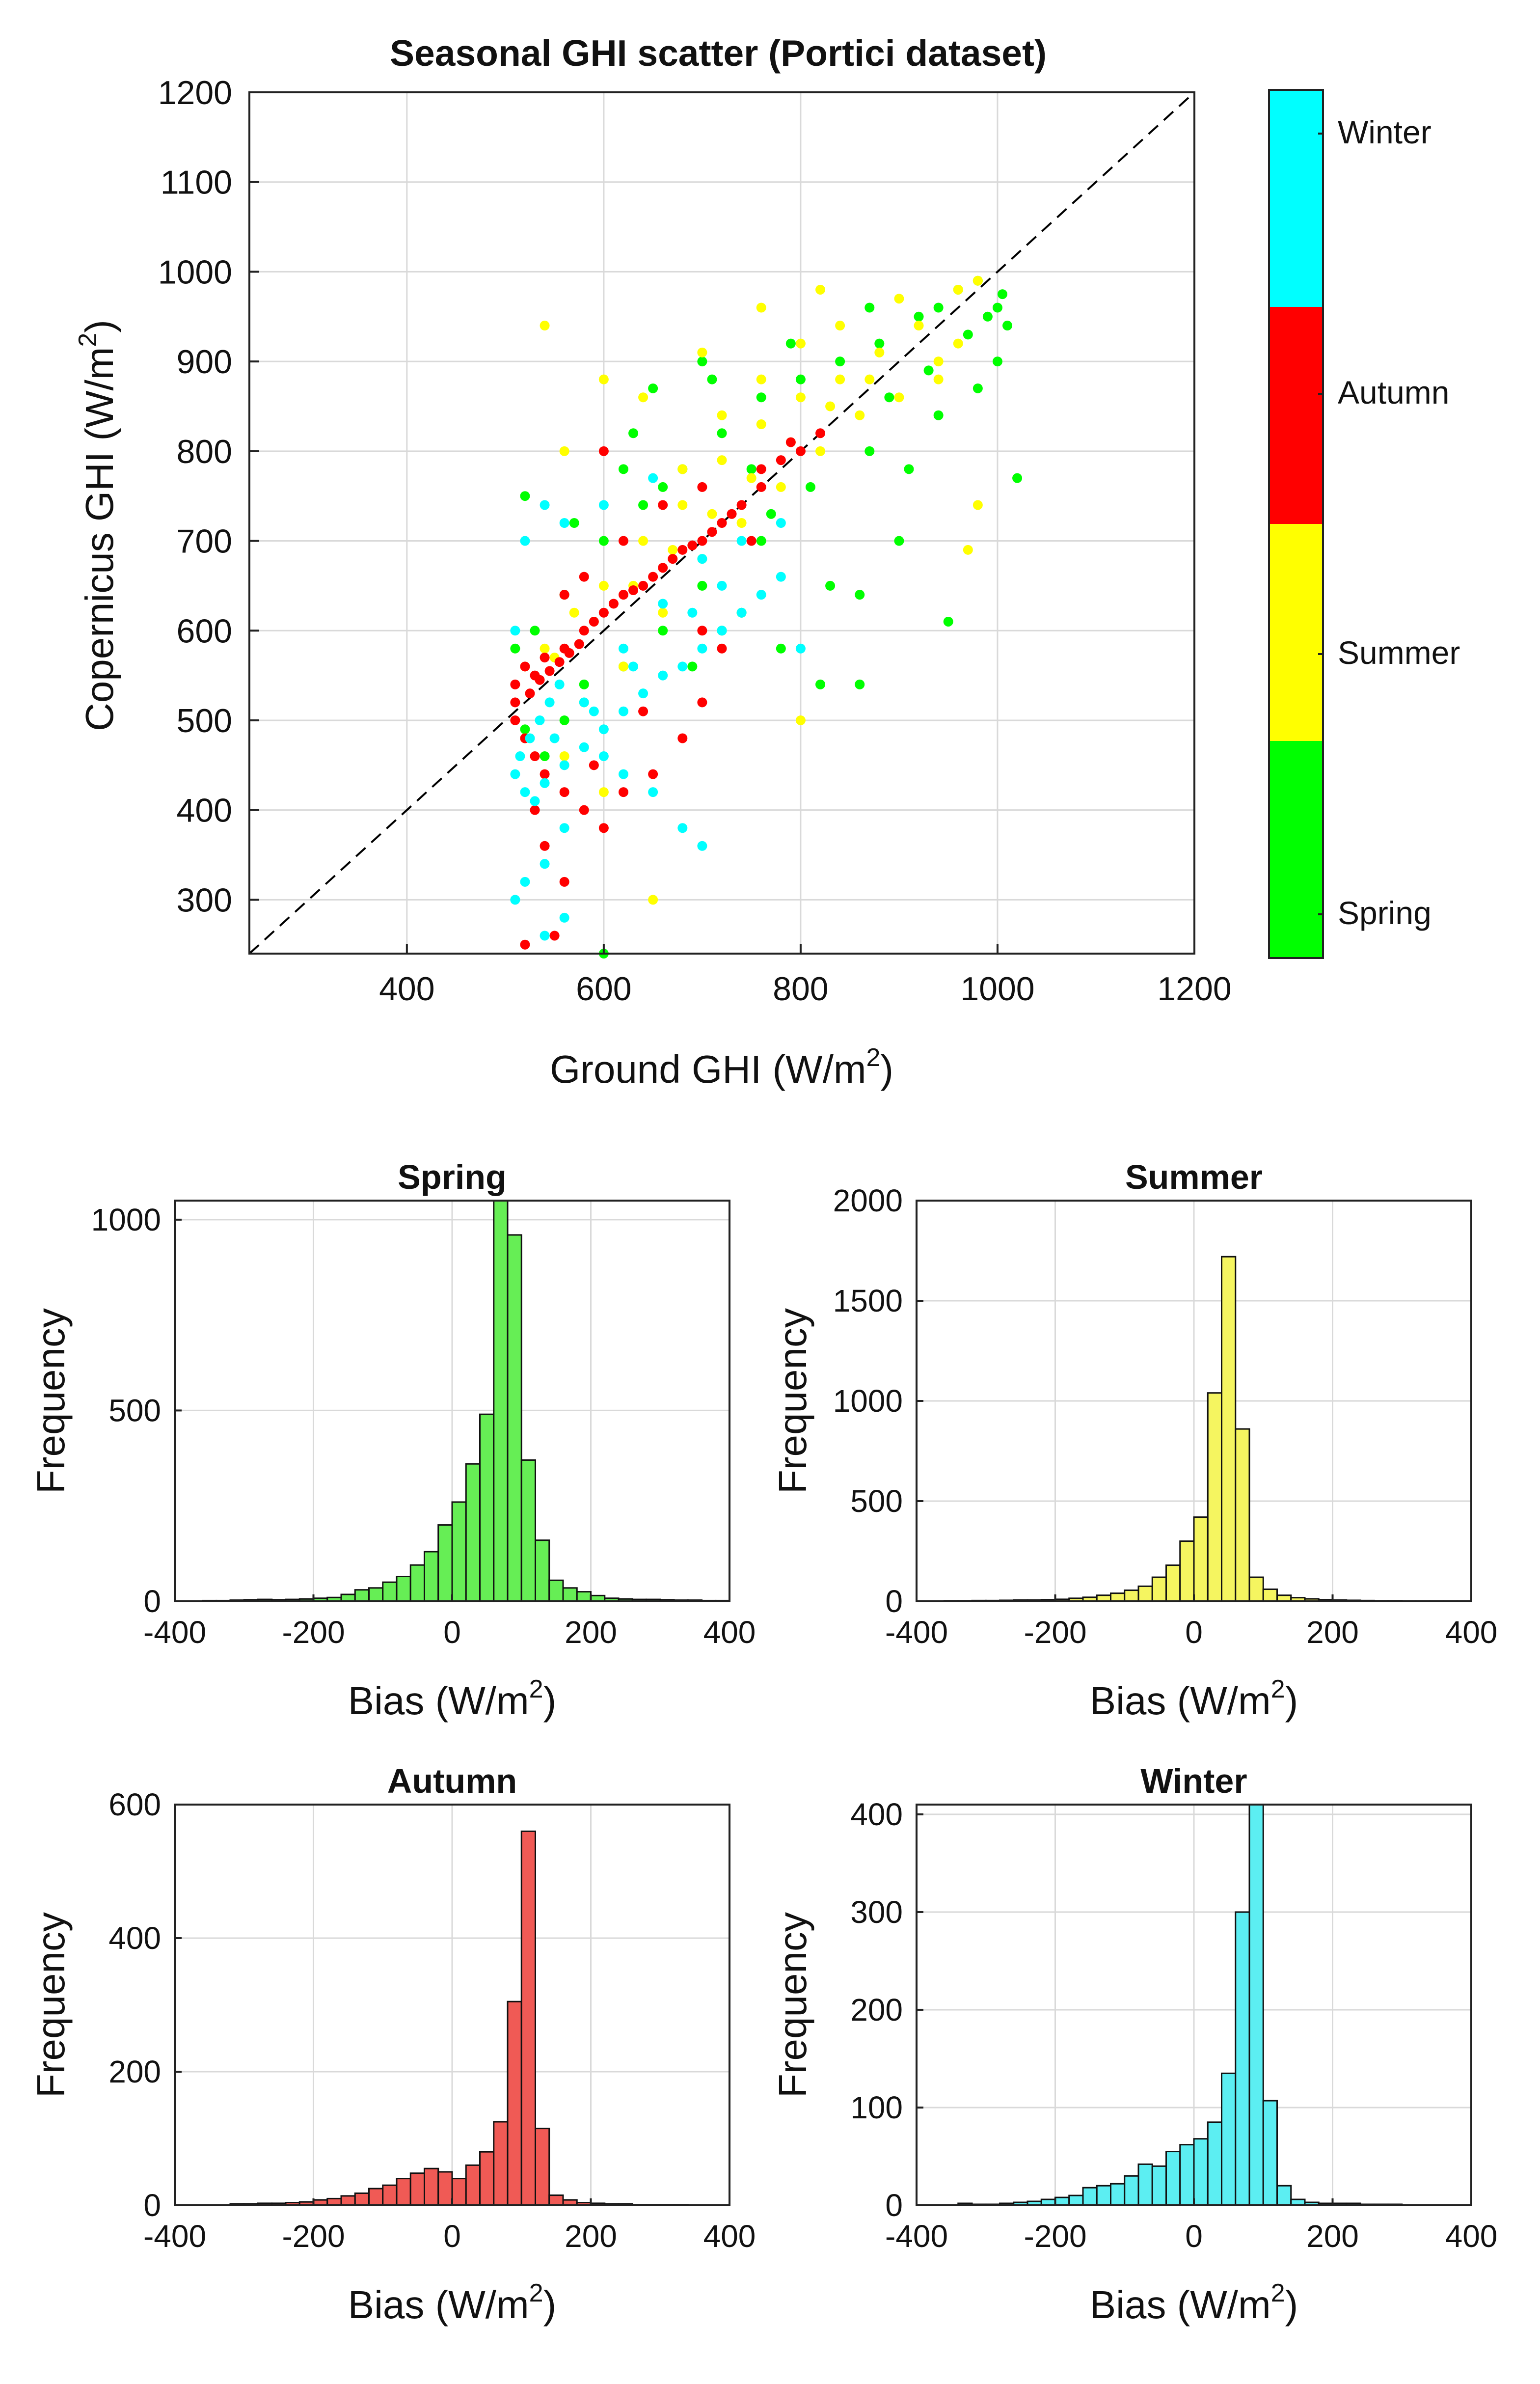 The image size is (1540, 2384). Describe the element at coordinates (916, 2236) in the screenshot. I see `histogram-x-tick-label: -400` at that location.